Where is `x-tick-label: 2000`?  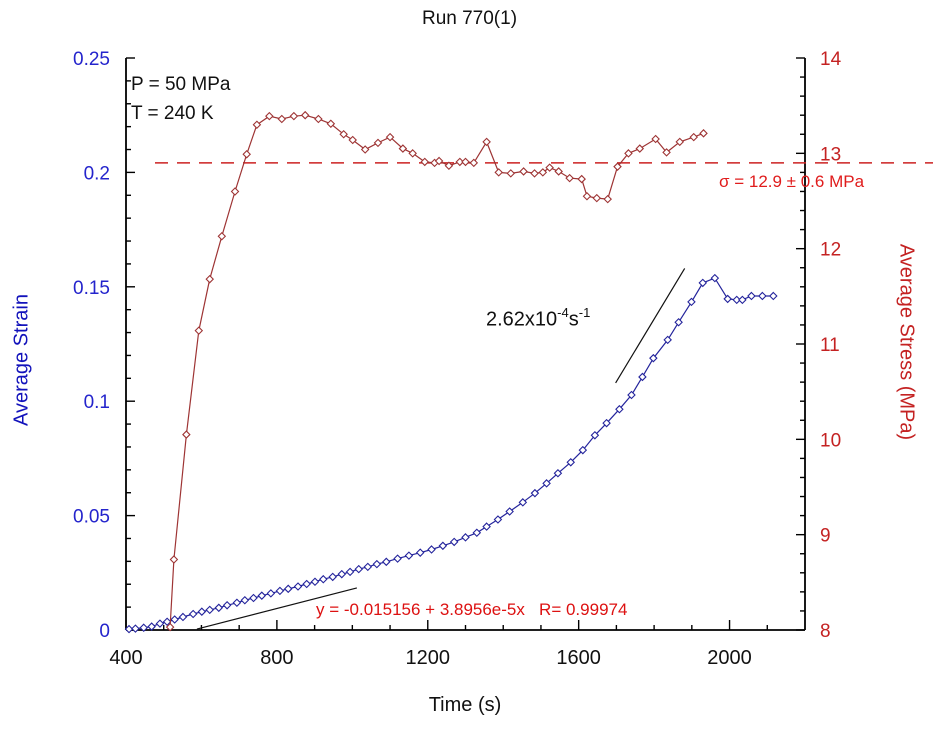
x-tick-label: 2000 is located at coordinates (729, 658).